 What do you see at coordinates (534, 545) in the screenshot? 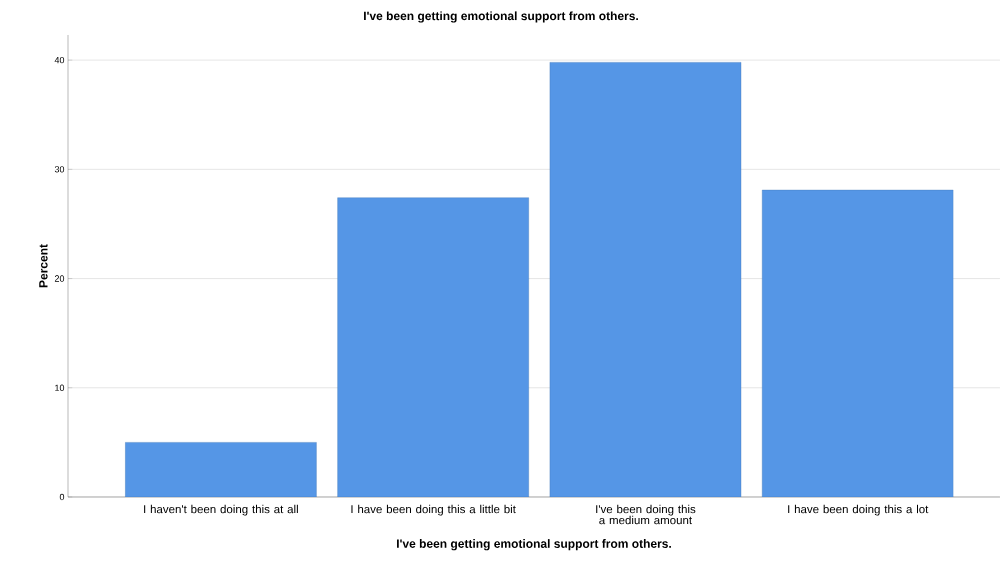
I see `x-axis-title: I've been getting emotional support from others.` at bounding box center [534, 545].